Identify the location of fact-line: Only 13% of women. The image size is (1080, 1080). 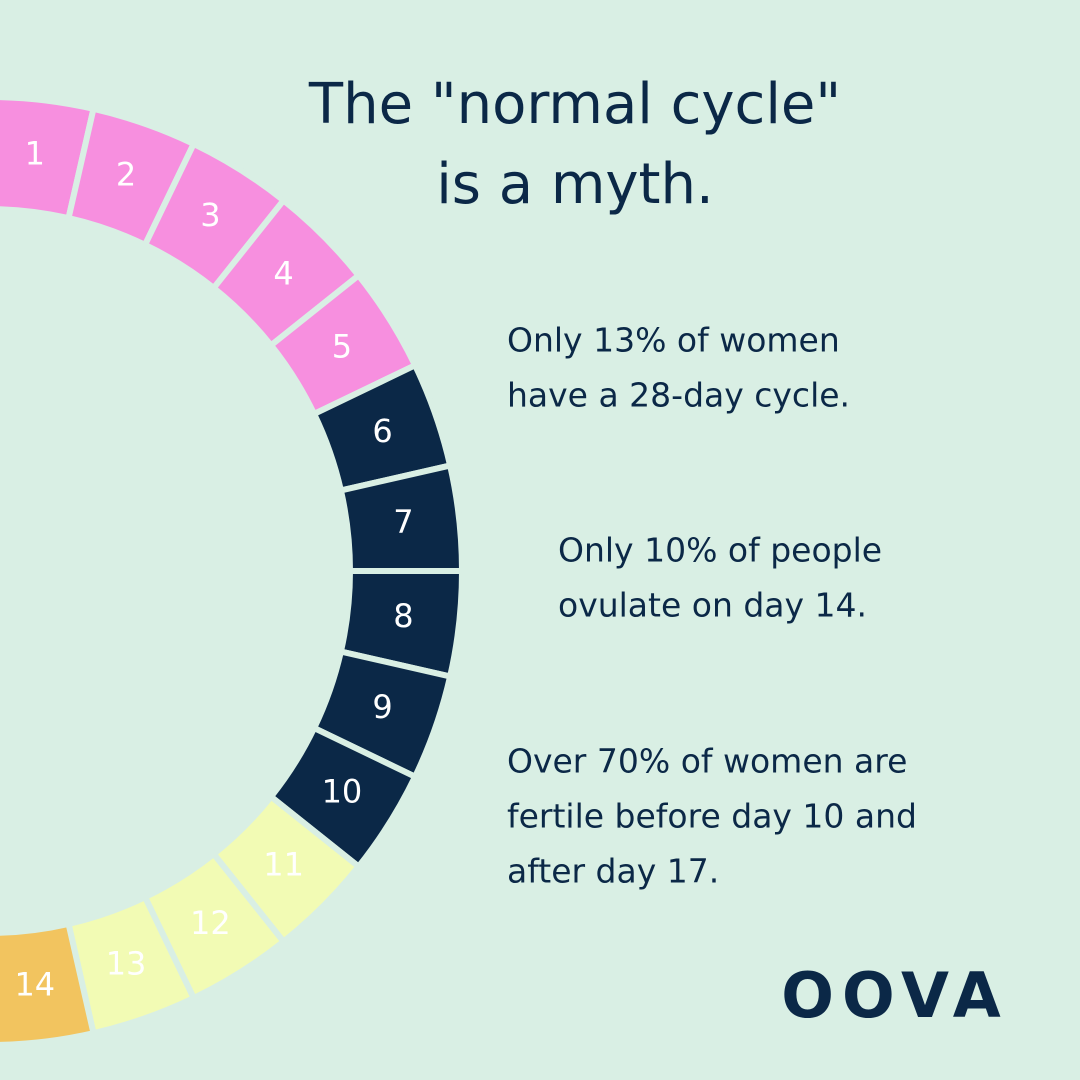
(673, 340).